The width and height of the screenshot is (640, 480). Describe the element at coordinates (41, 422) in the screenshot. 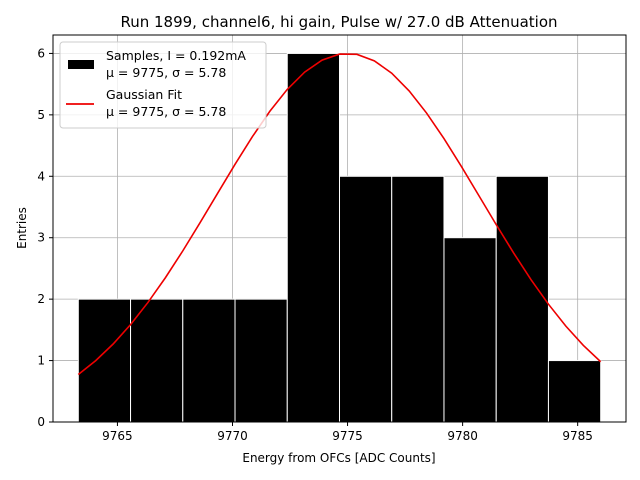

I see `y-tick-label: 0` at that location.